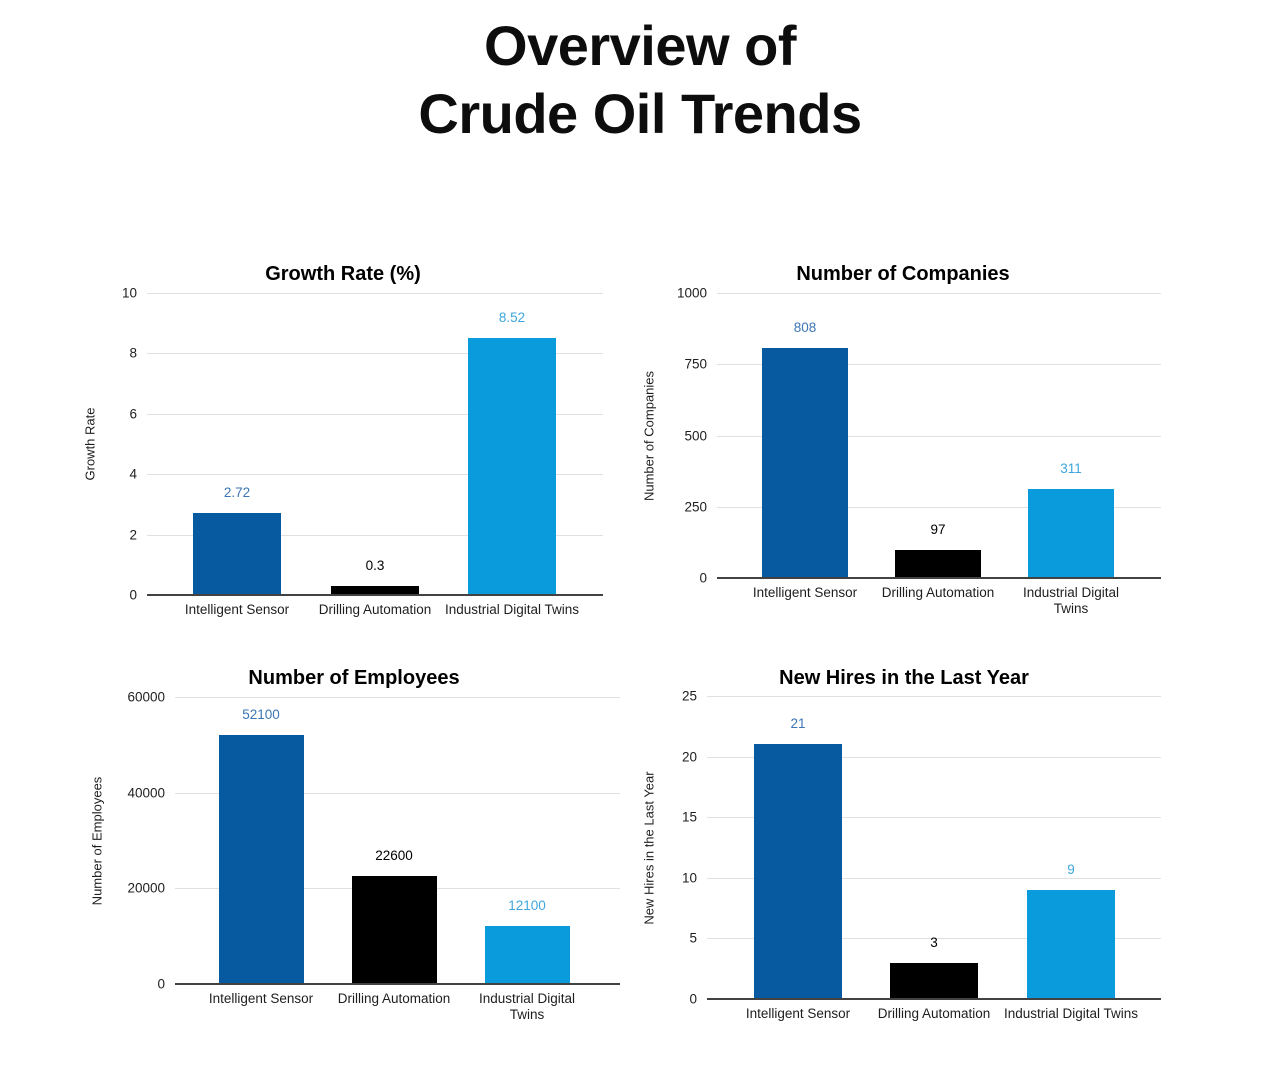  Describe the element at coordinates (689, 696) in the screenshot. I see `y-tick-label: 25` at that location.